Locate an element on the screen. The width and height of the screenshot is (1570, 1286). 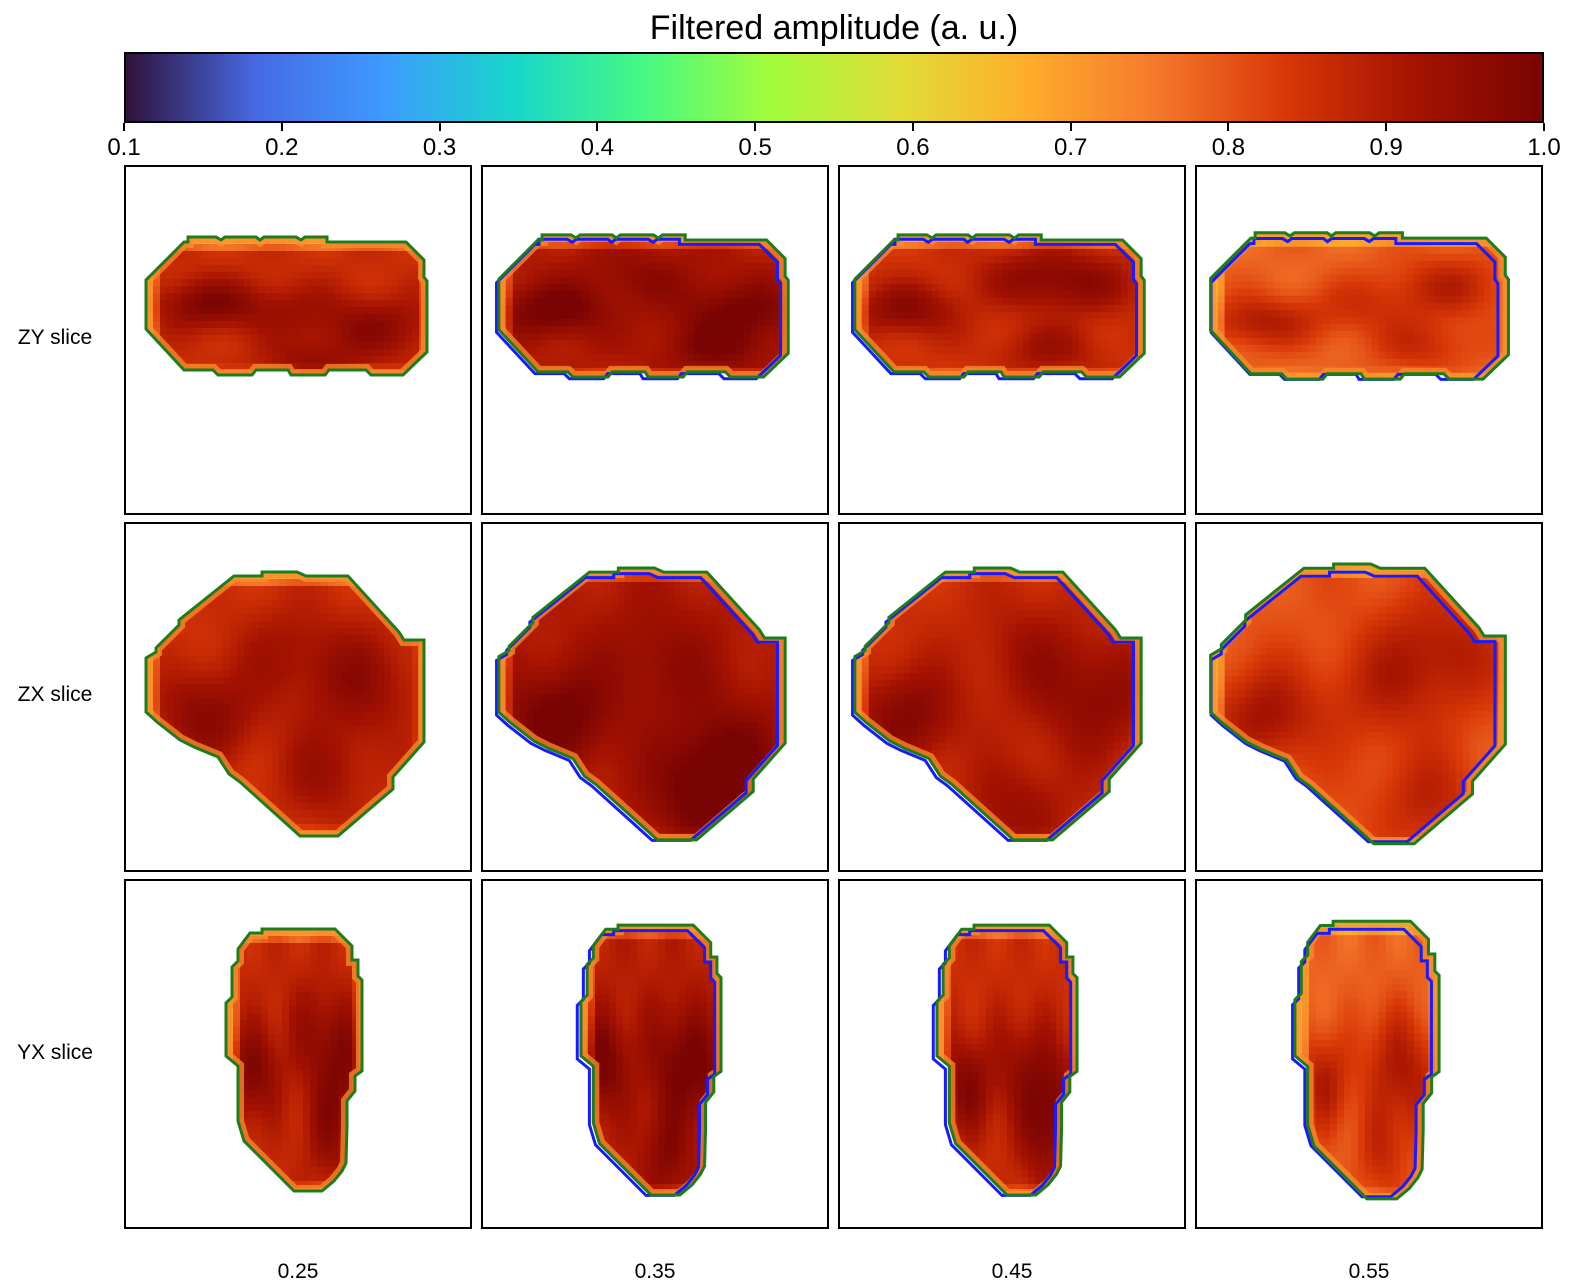
panel-zx-0.25 is located at coordinates (298, 697).